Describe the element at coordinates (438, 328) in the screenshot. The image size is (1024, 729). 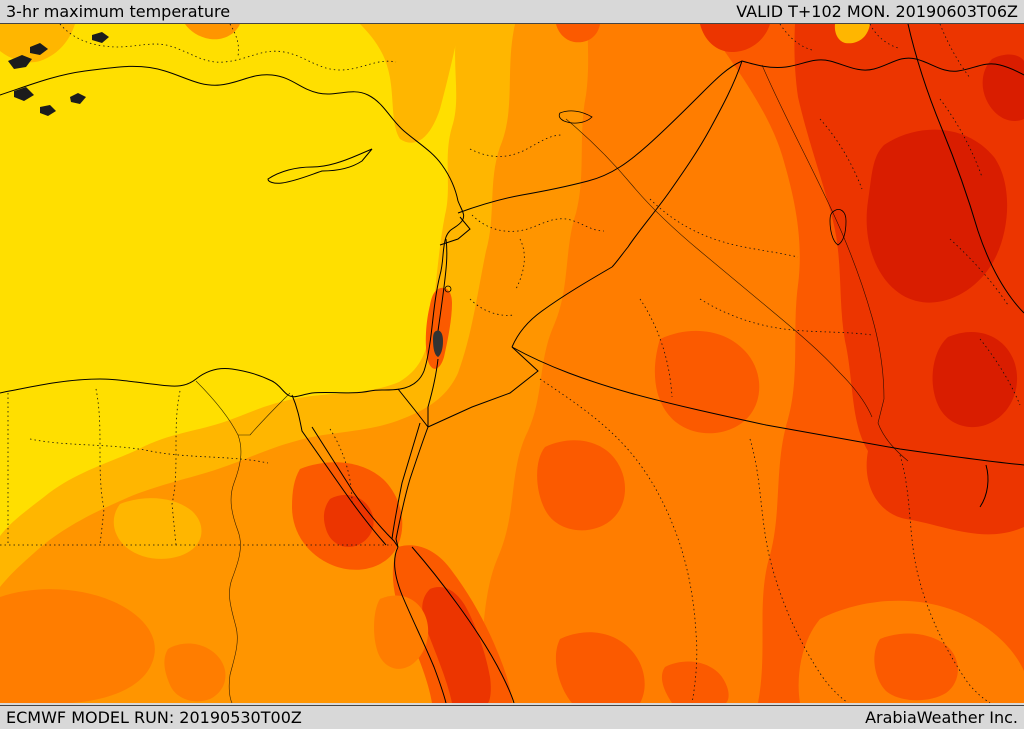
I see `temp-sliver-red-orange-jordan-valley` at that location.